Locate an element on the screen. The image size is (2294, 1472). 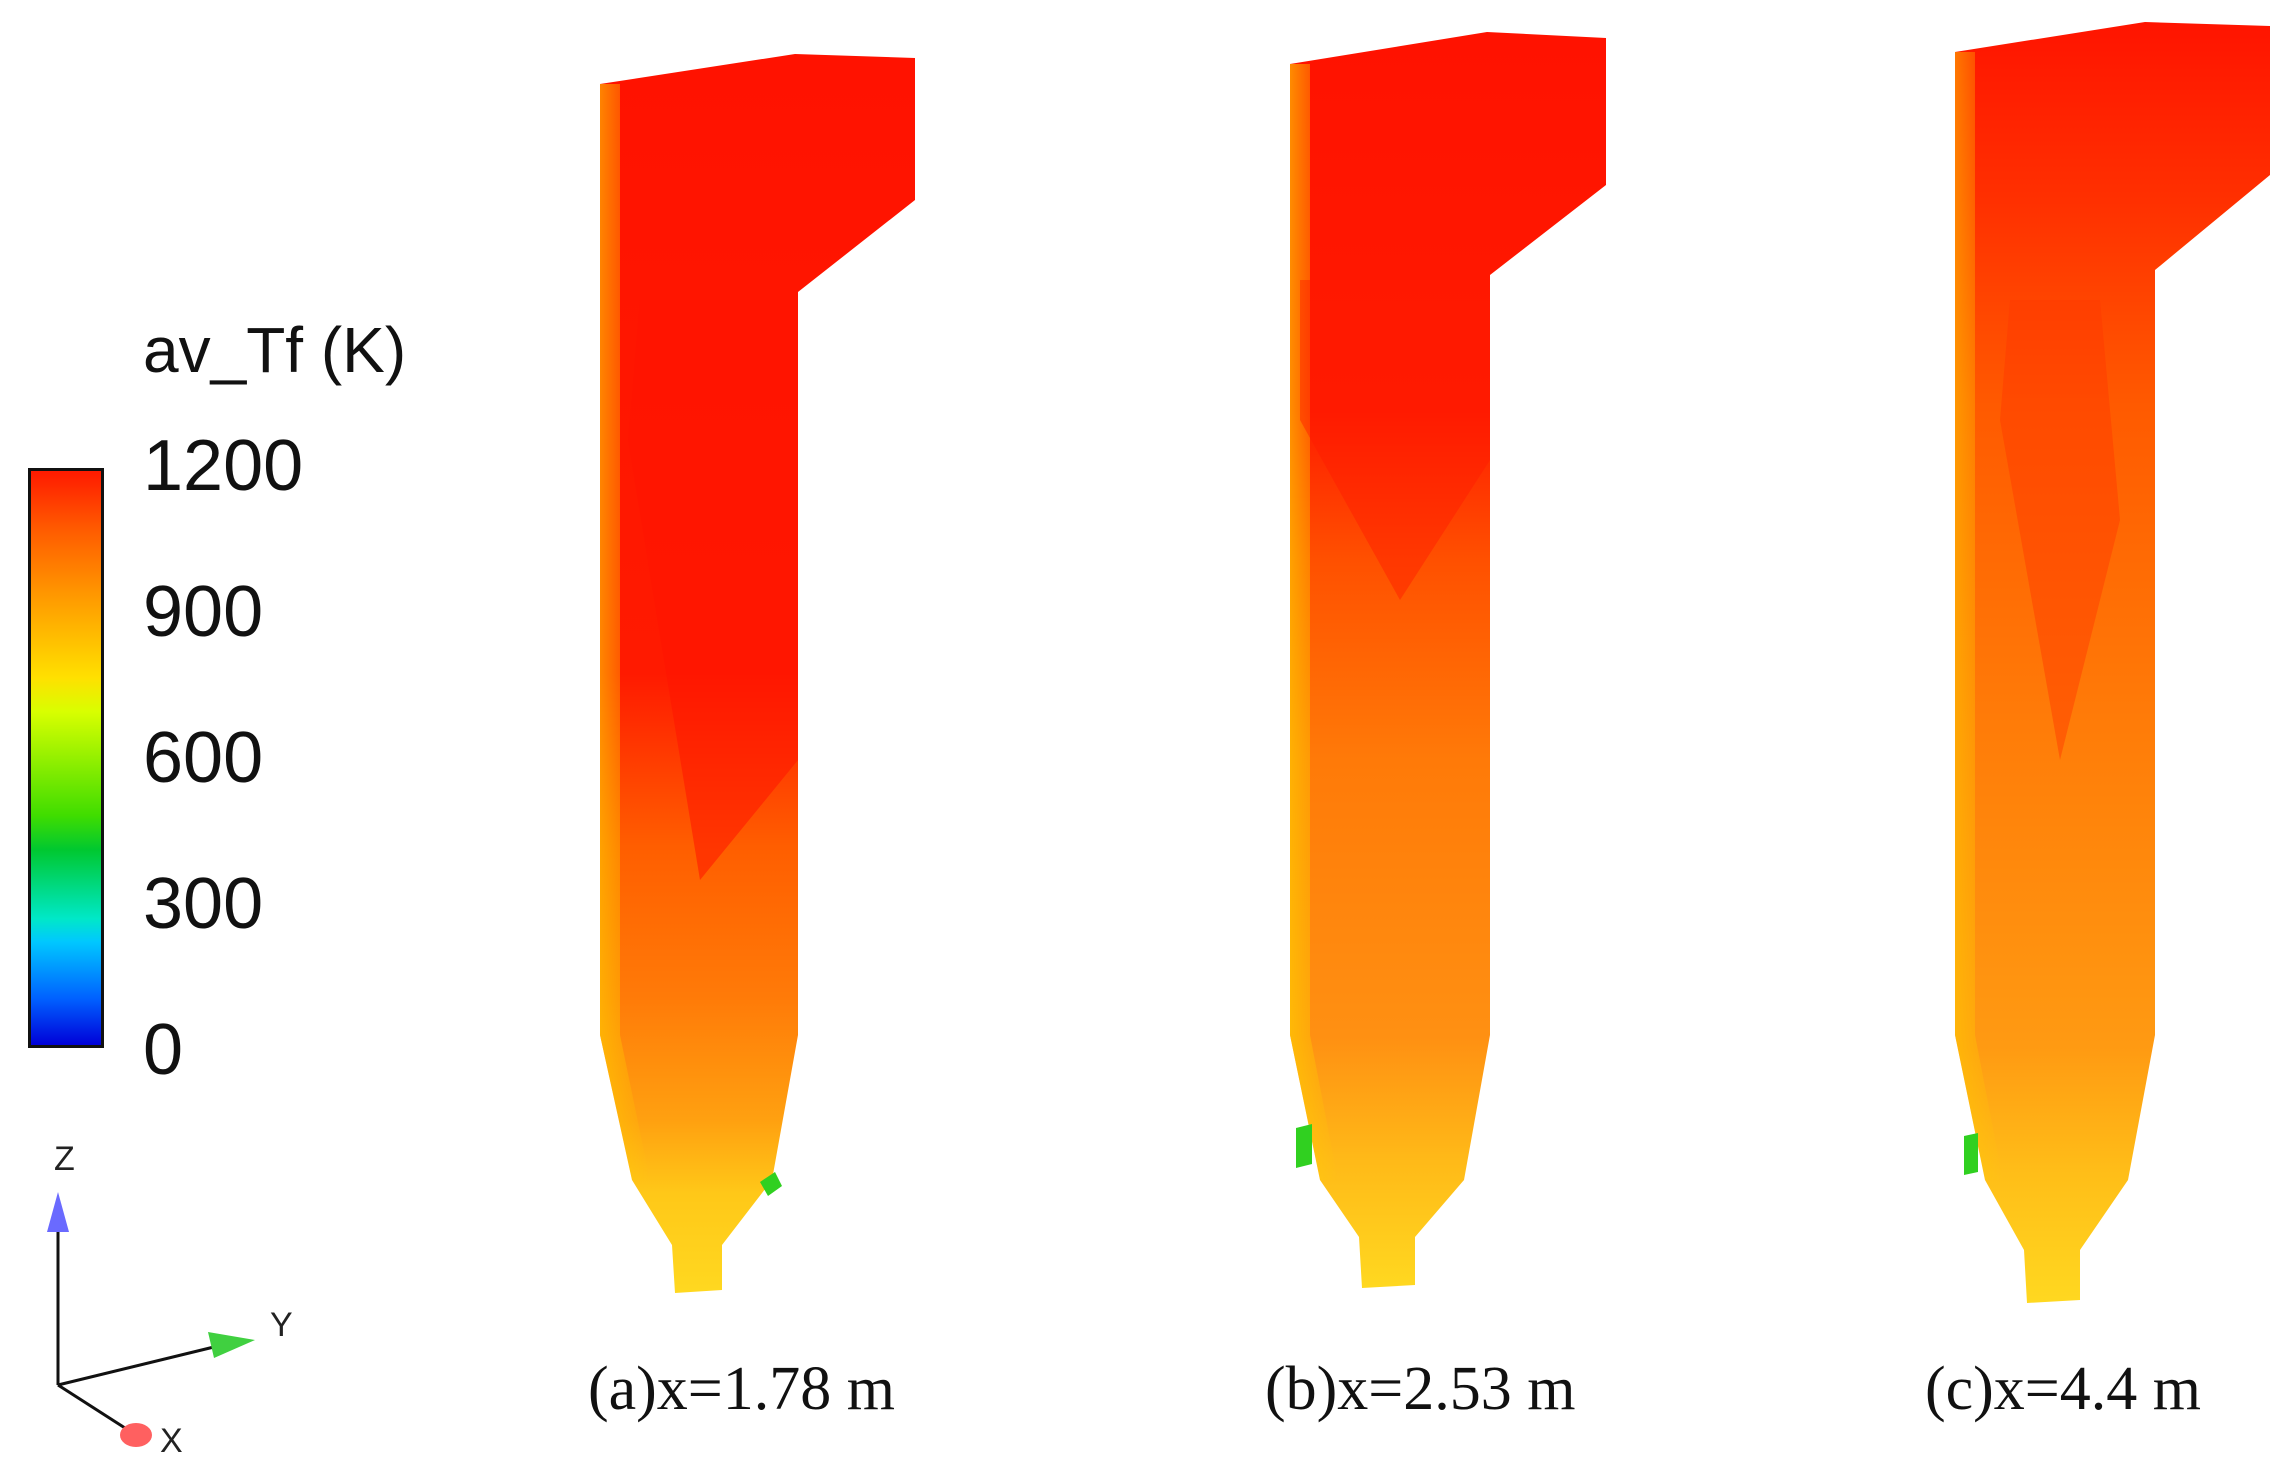
caption-b: (b)x=2.53 m is located at coordinates (1420, 1389).